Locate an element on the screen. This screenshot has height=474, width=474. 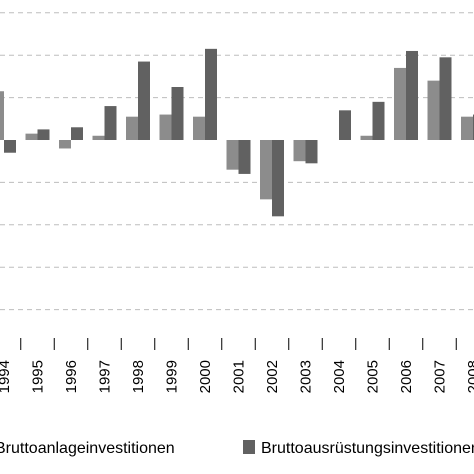
bar-bruttoanlageinvestitionen-2003 is located at coordinates (299, 151).